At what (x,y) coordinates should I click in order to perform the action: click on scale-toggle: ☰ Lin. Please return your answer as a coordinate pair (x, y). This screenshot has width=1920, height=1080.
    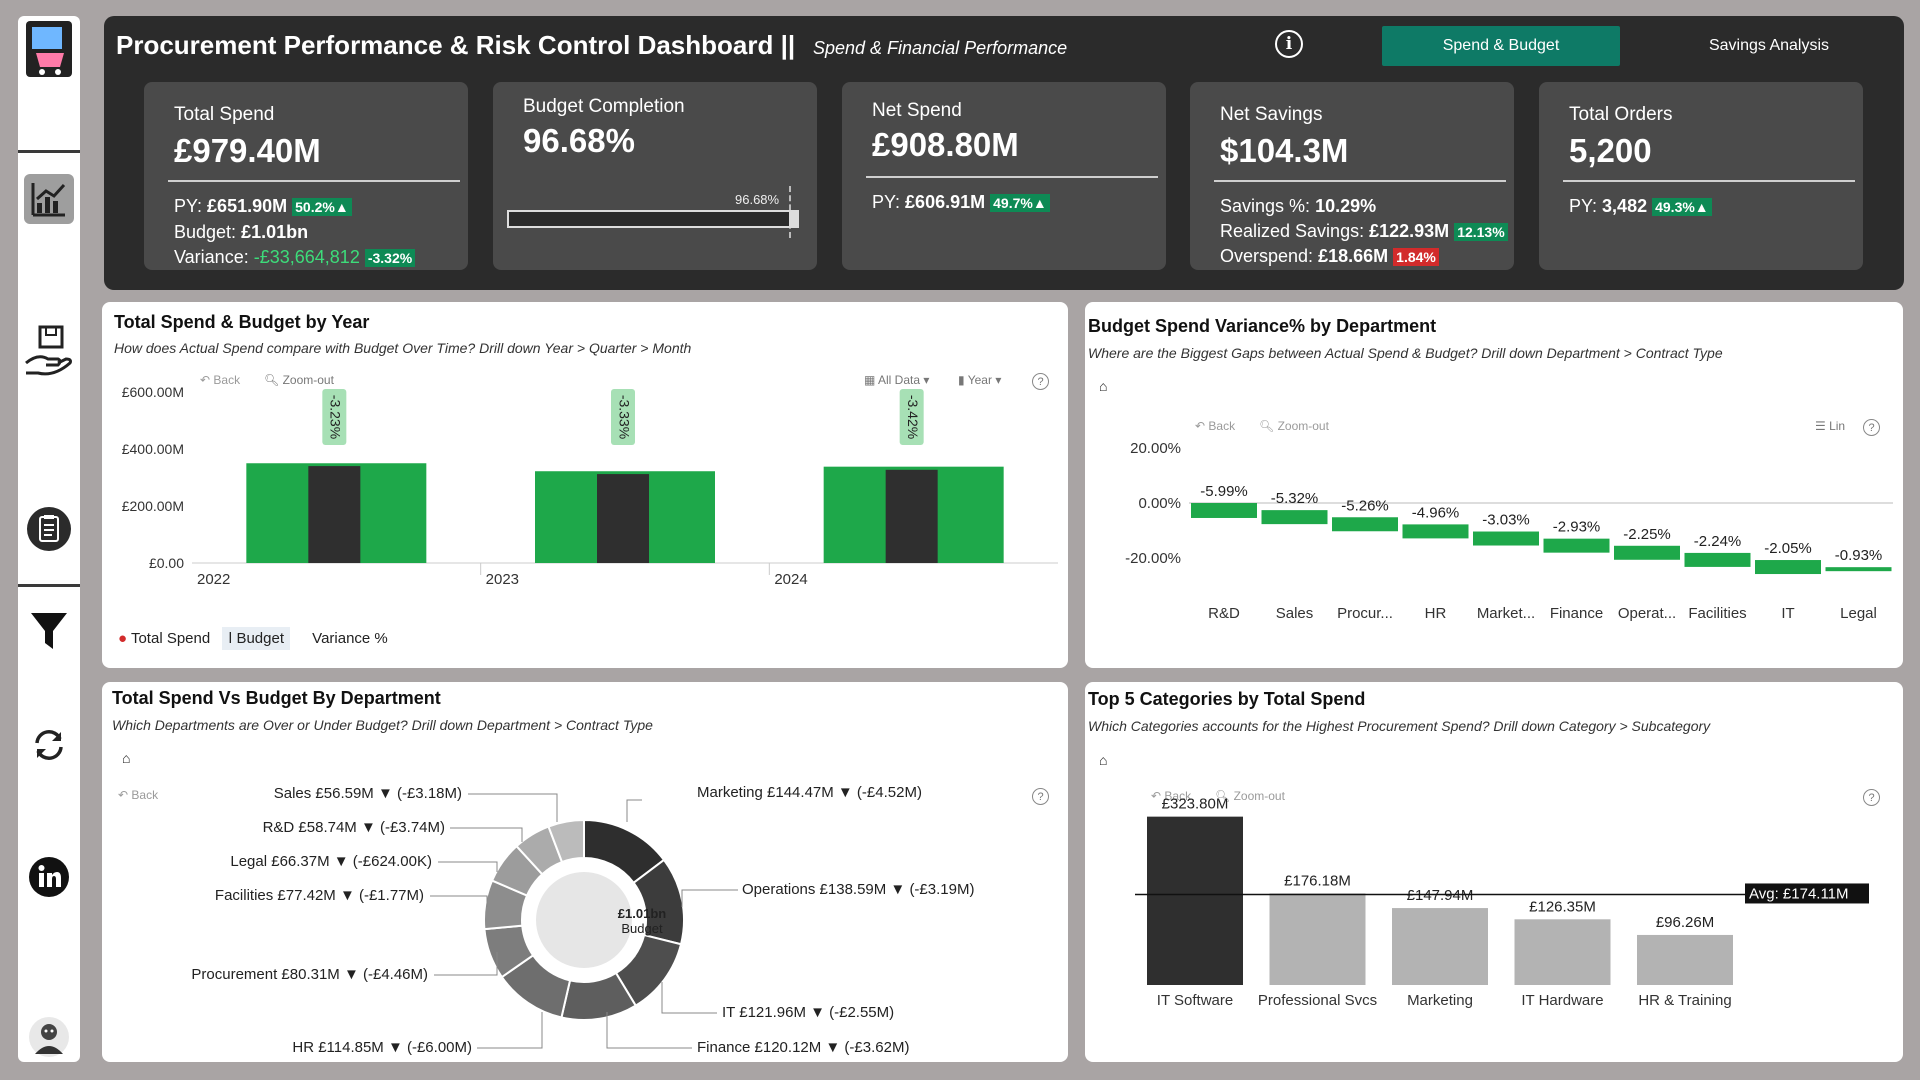
    Looking at the image, I should click on (1830, 426).